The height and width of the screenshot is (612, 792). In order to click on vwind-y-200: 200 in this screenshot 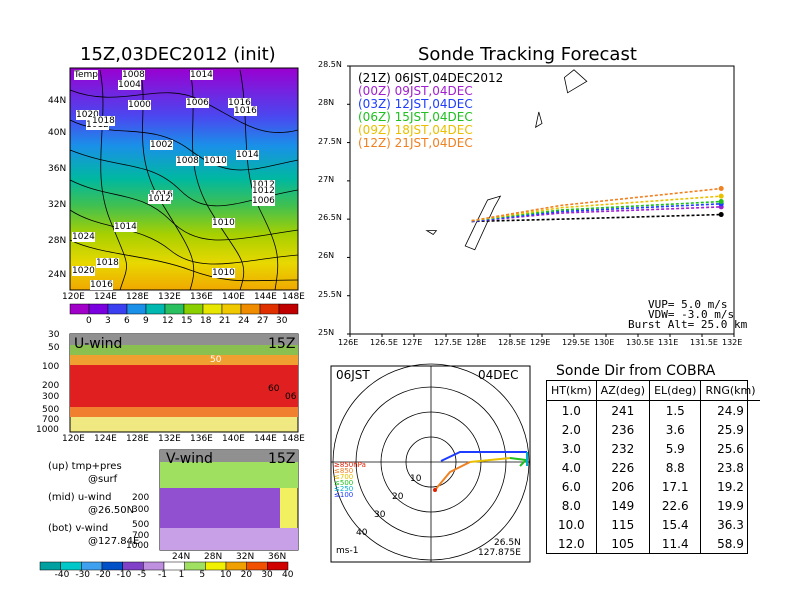, I will do `click(141, 498)`.